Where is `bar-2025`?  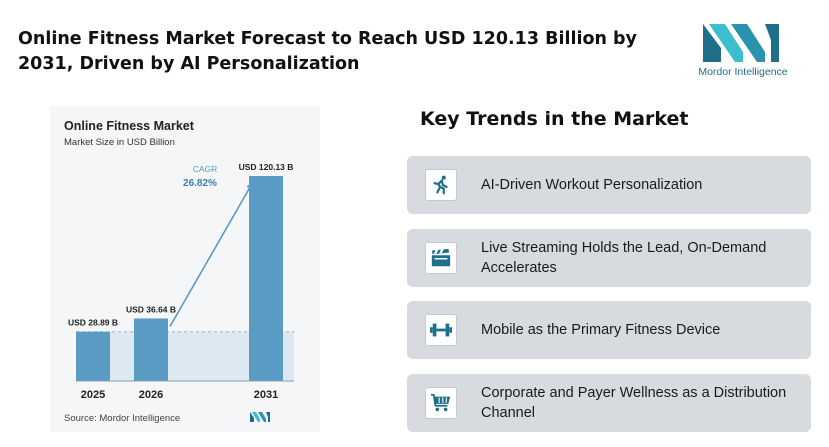
bar-2025 is located at coordinates (93, 356).